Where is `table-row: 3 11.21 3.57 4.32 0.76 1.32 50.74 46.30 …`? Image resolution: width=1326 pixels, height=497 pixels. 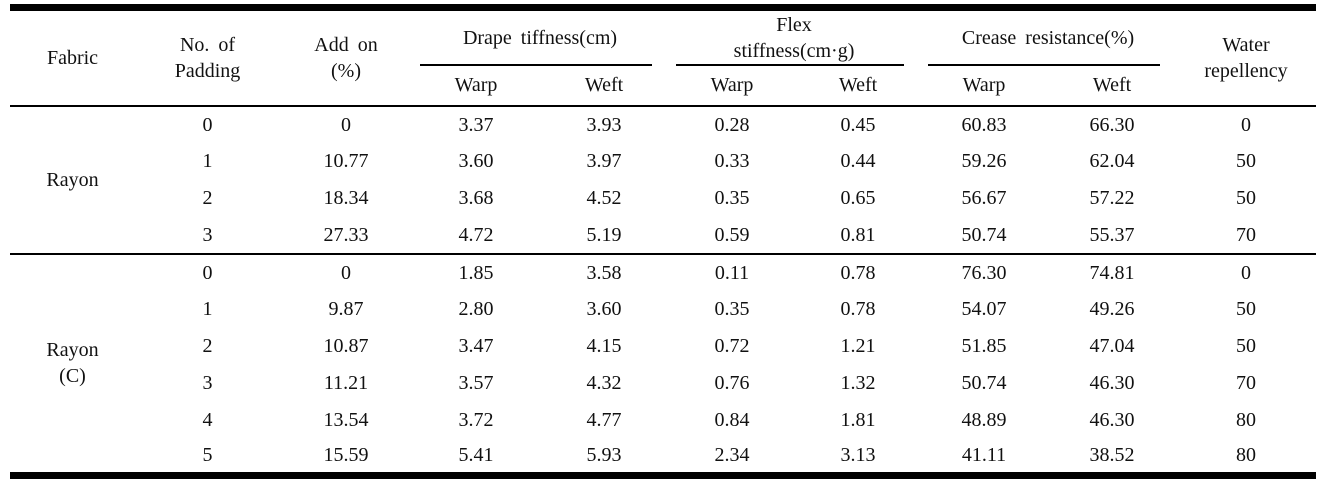 table-row: 3 11.21 3.57 4.32 0.76 1.32 50.74 46.30 … is located at coordinates (663, 383).